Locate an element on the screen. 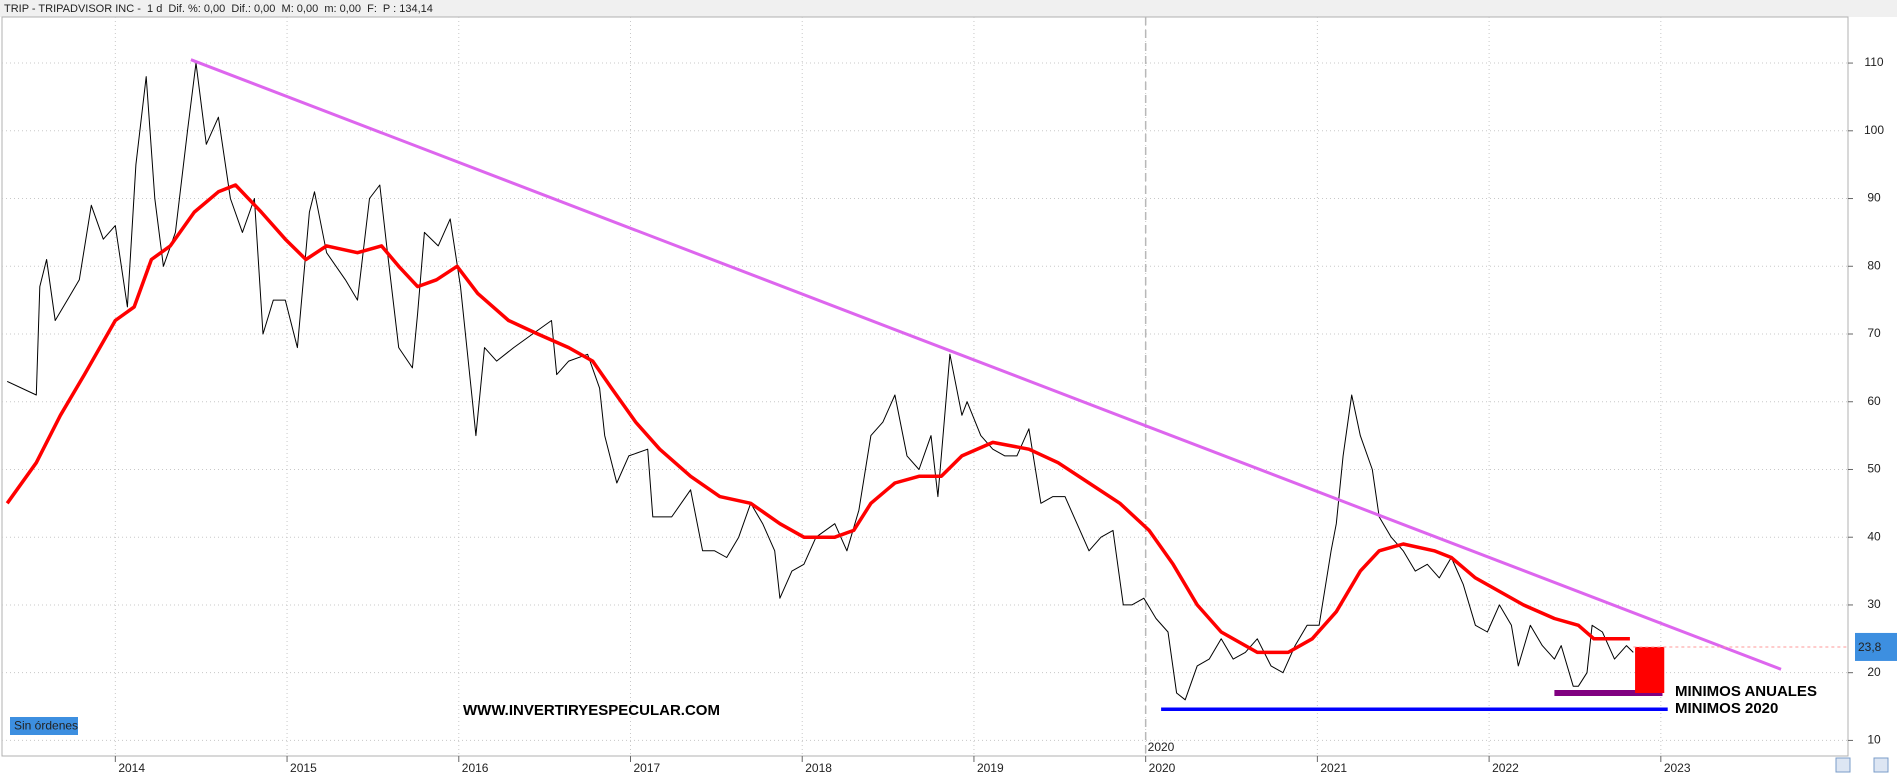 The width and height of the screenshot is (1897, 780). zone is located at coordinates (1650, 670).